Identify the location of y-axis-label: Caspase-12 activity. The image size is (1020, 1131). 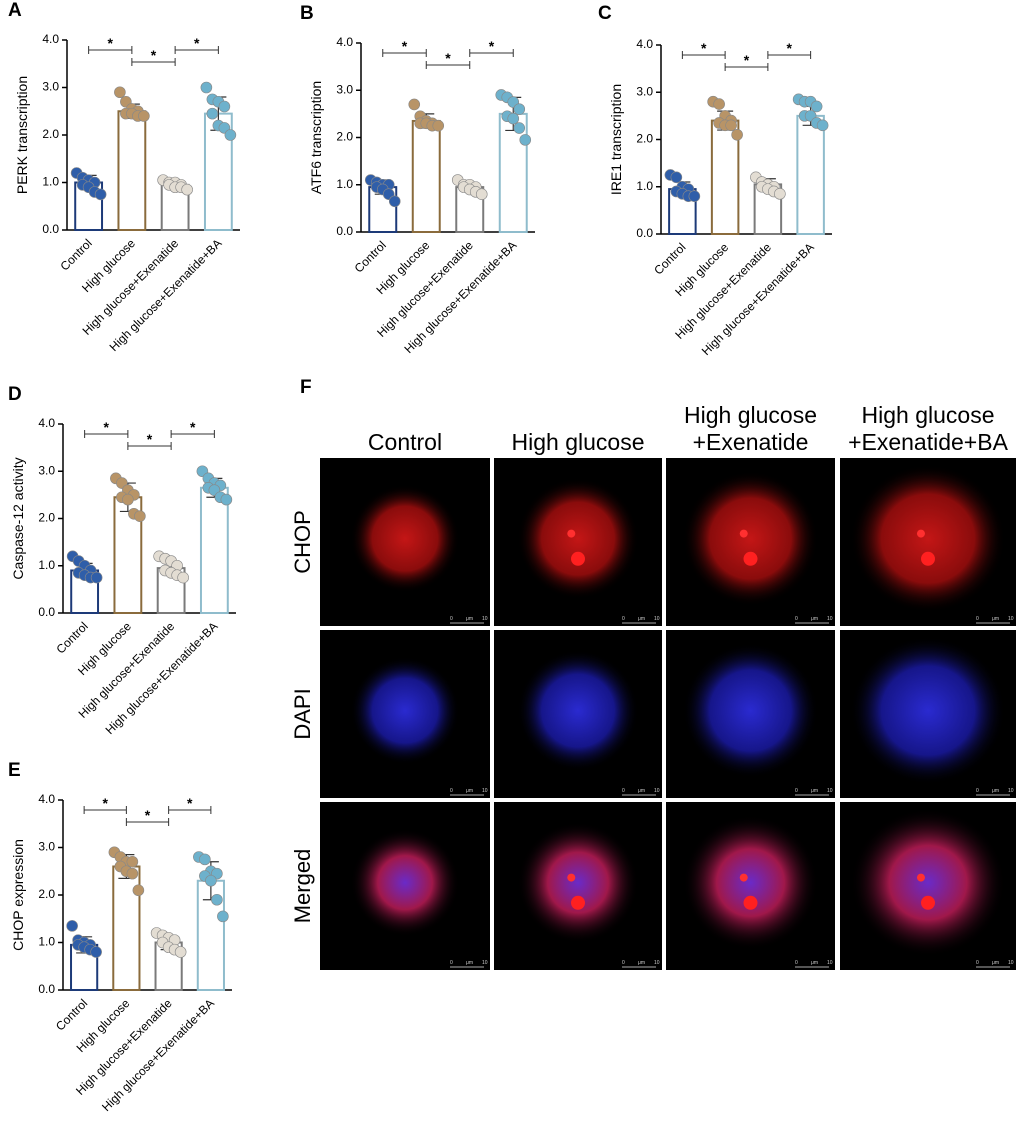
(18, 518).